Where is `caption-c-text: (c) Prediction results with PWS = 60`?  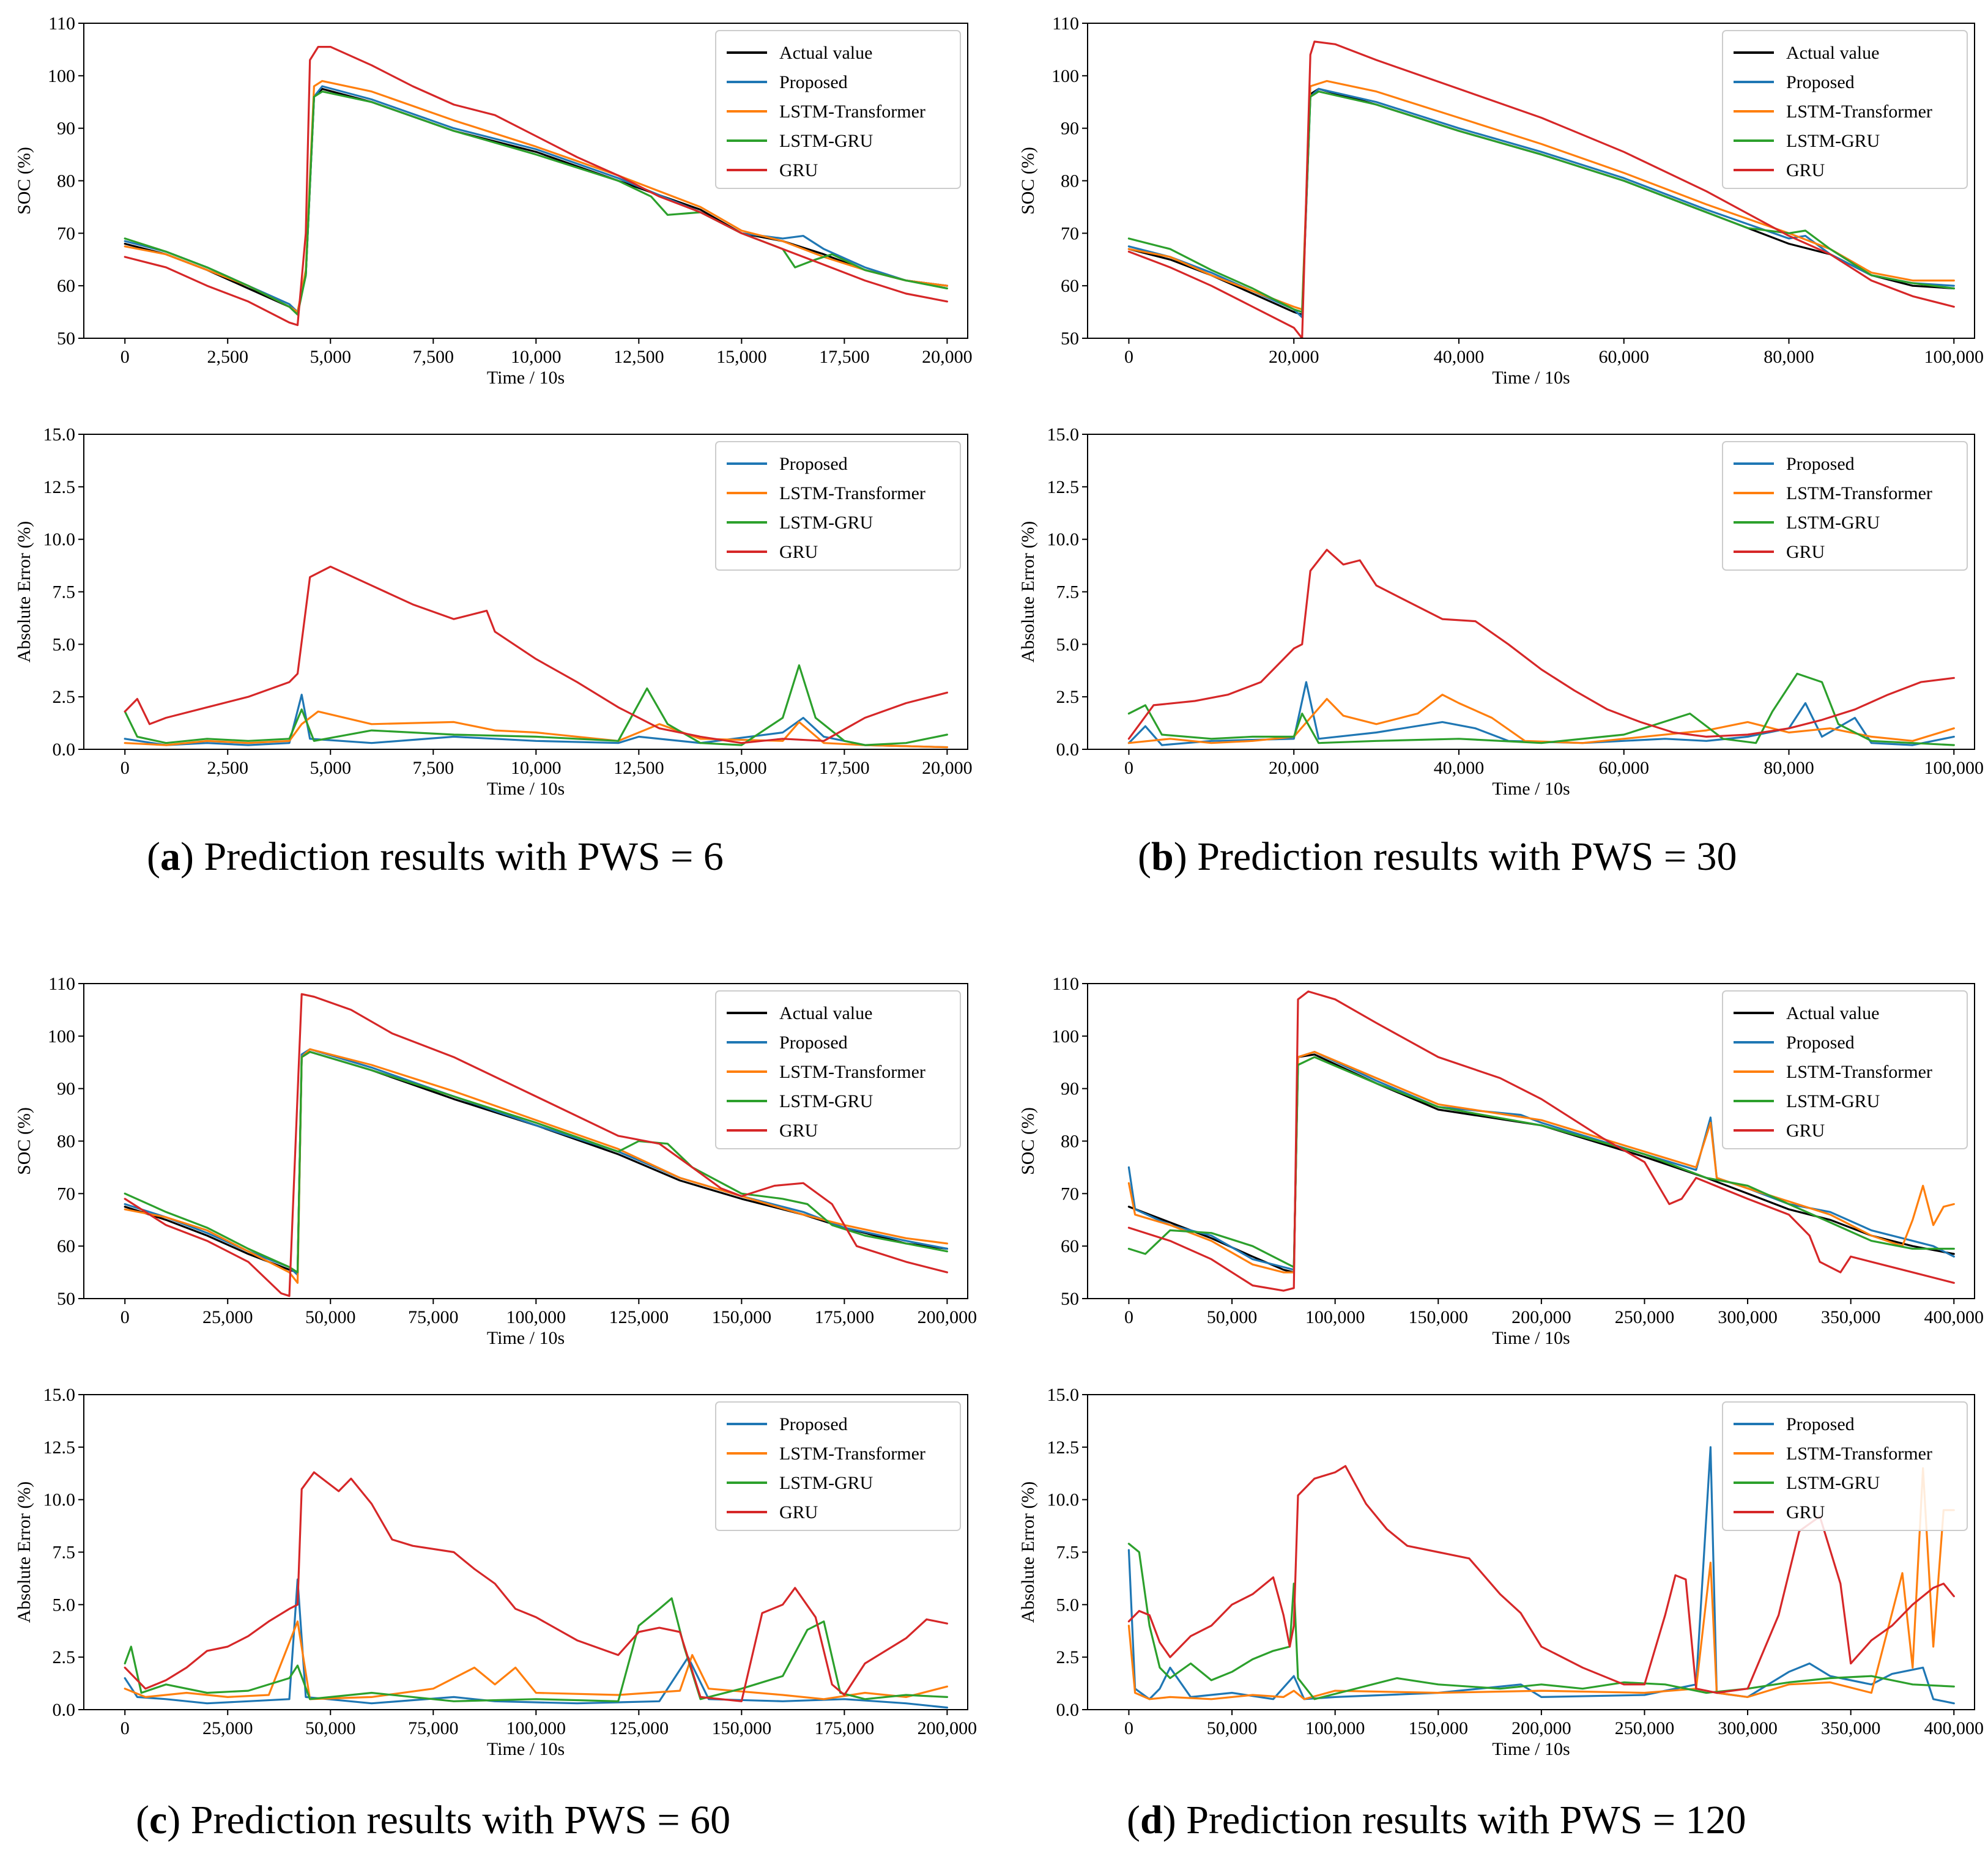
caption-c-text: (c) Prediction results with PWS = 60 is located at coordinates (433, 1820).